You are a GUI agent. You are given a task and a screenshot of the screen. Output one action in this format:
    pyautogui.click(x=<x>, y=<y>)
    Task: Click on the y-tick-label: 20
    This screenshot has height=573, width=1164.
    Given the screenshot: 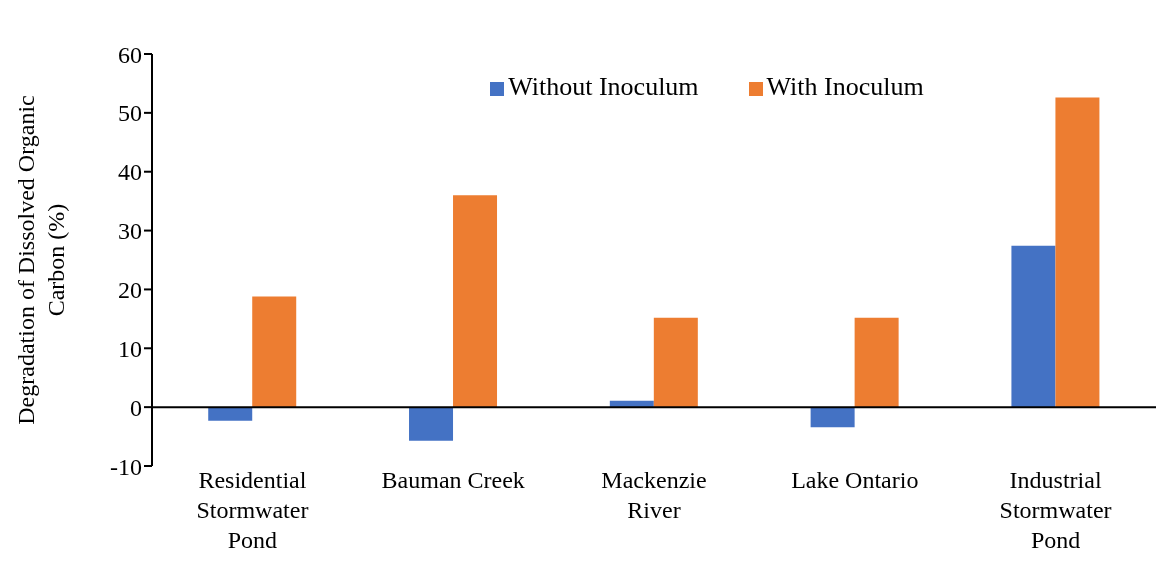 What is the action you would take?
    pyautogui.click(x=130, y=289)
    